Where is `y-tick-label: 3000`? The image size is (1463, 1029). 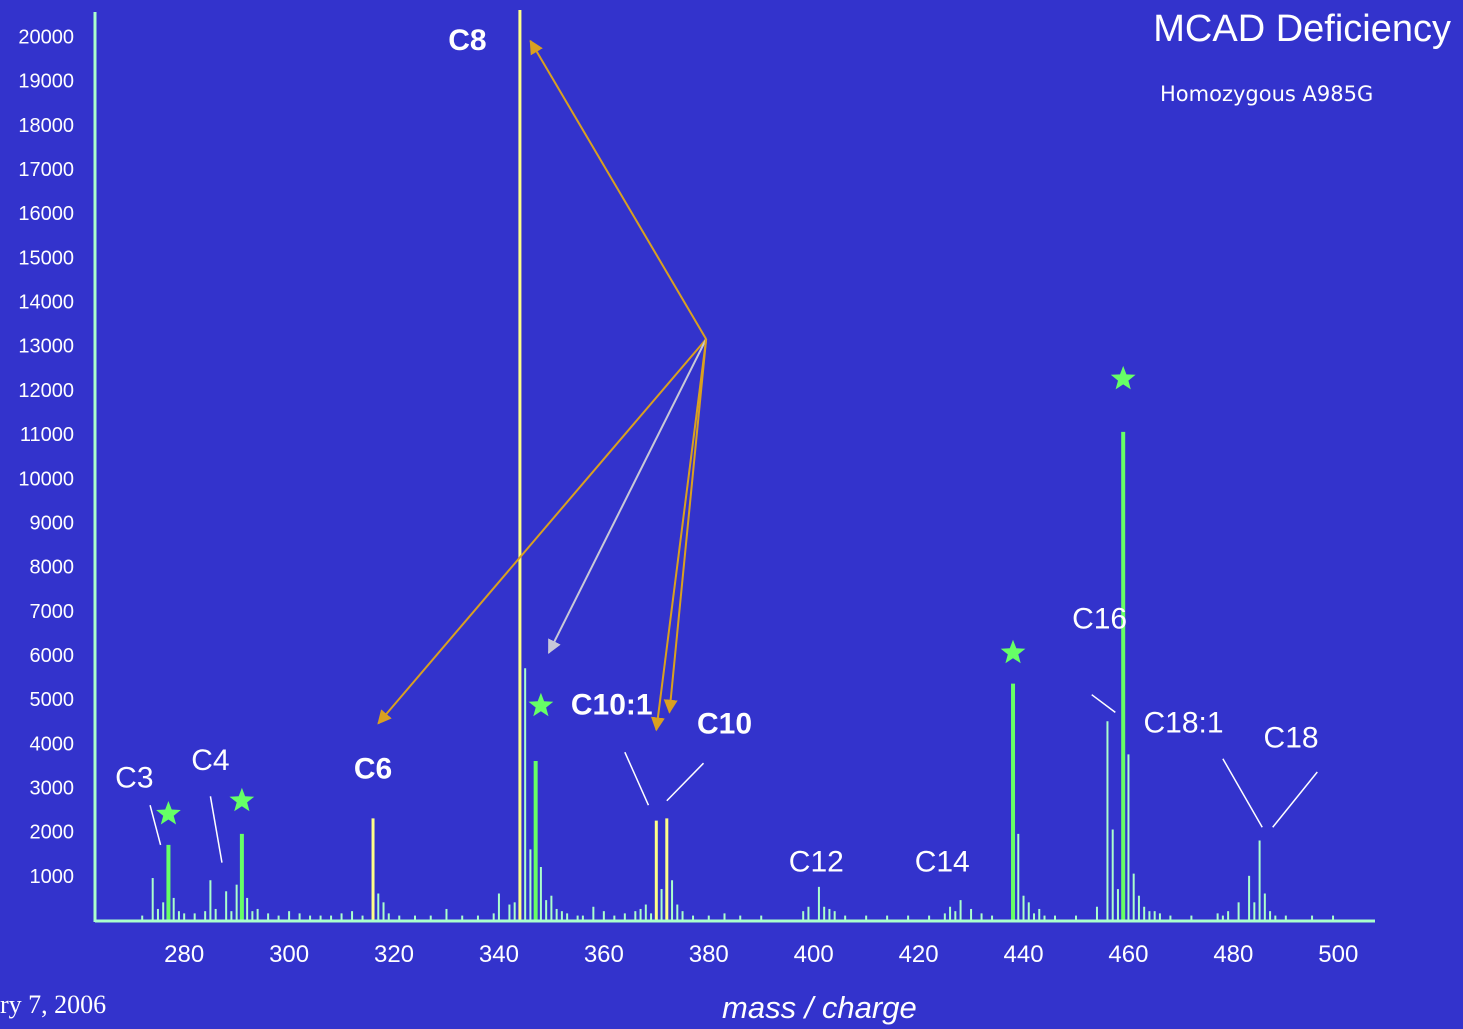 y-tick-label: 3000 is located at coordinates (52, 788).